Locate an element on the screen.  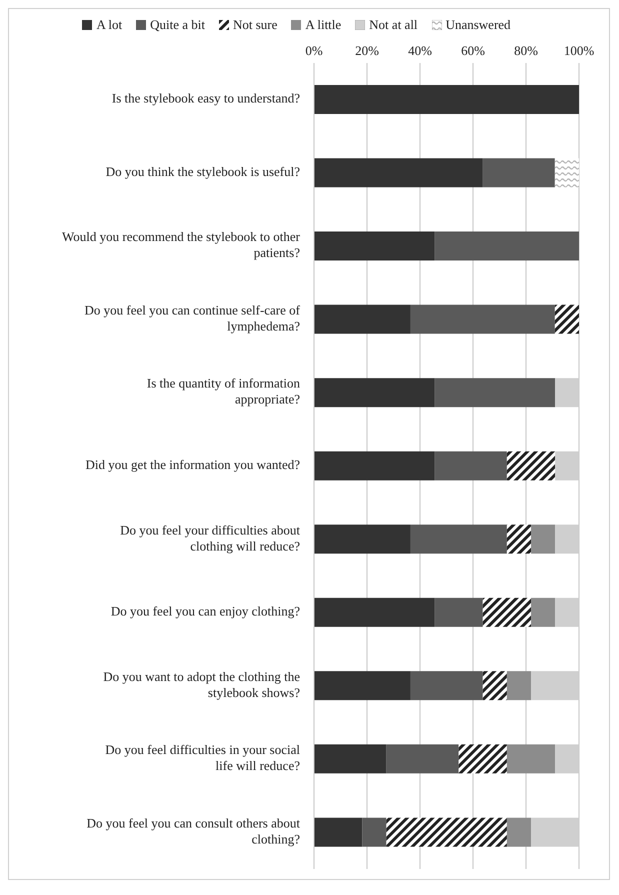
y-tick-label: Do you feel you can consult others about clothing? is located at coordinates (193, 830).